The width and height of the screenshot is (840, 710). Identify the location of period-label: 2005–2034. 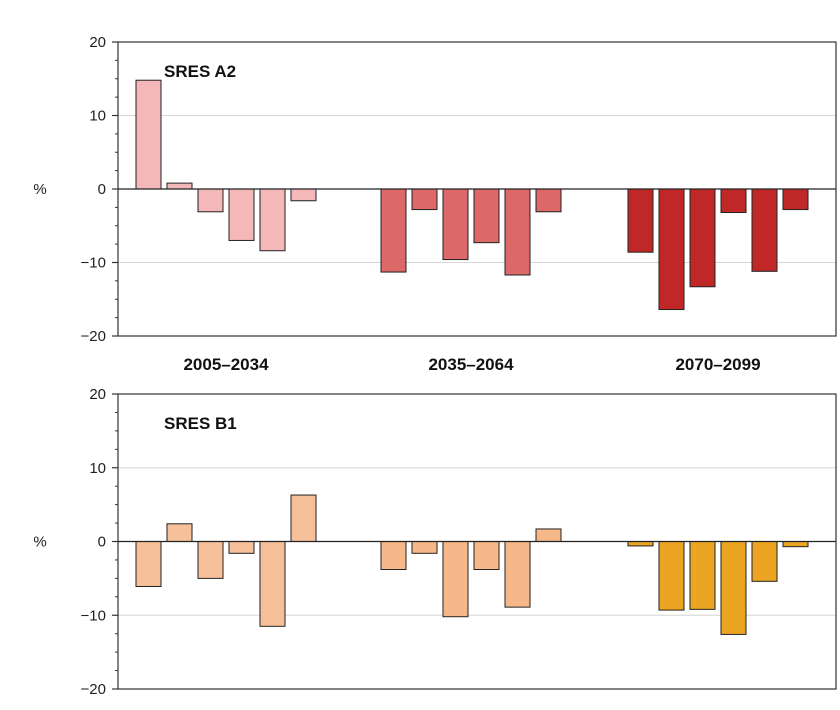
(226, 364).